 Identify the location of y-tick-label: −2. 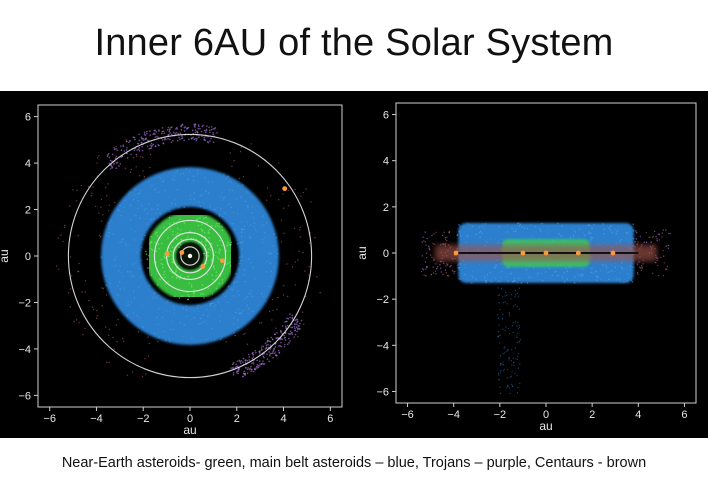
(382, 300).